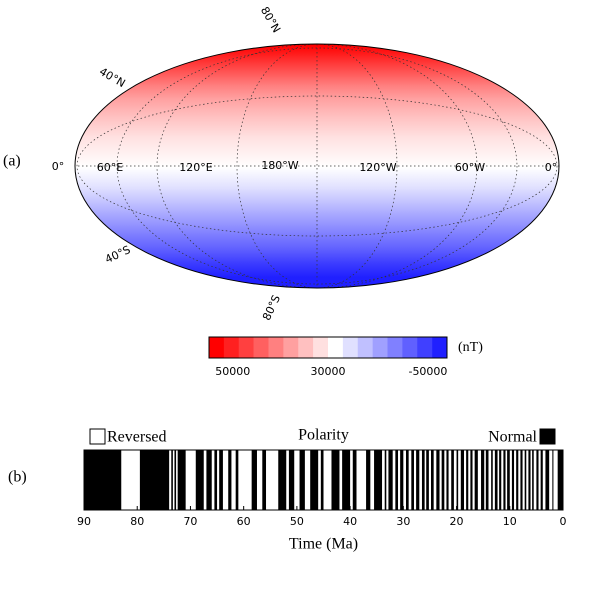 The height and width of the screenshot is (600, 600). What do you see at coordinates (12, 161) in the screenshot?
I see `panel-label: (a)` at bounding box center [12, 161].